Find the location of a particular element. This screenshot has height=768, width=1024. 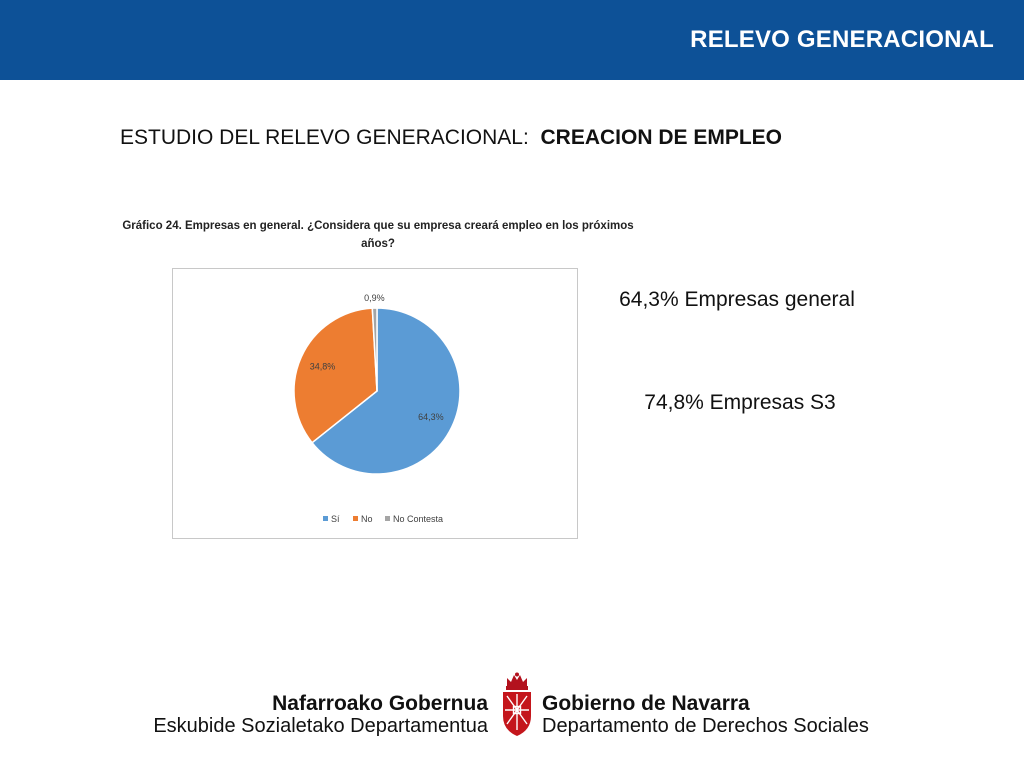

pie-chart: 64,3% 34,8% 0,9% Sí No No Contesta is located at coordinates (377, 408).